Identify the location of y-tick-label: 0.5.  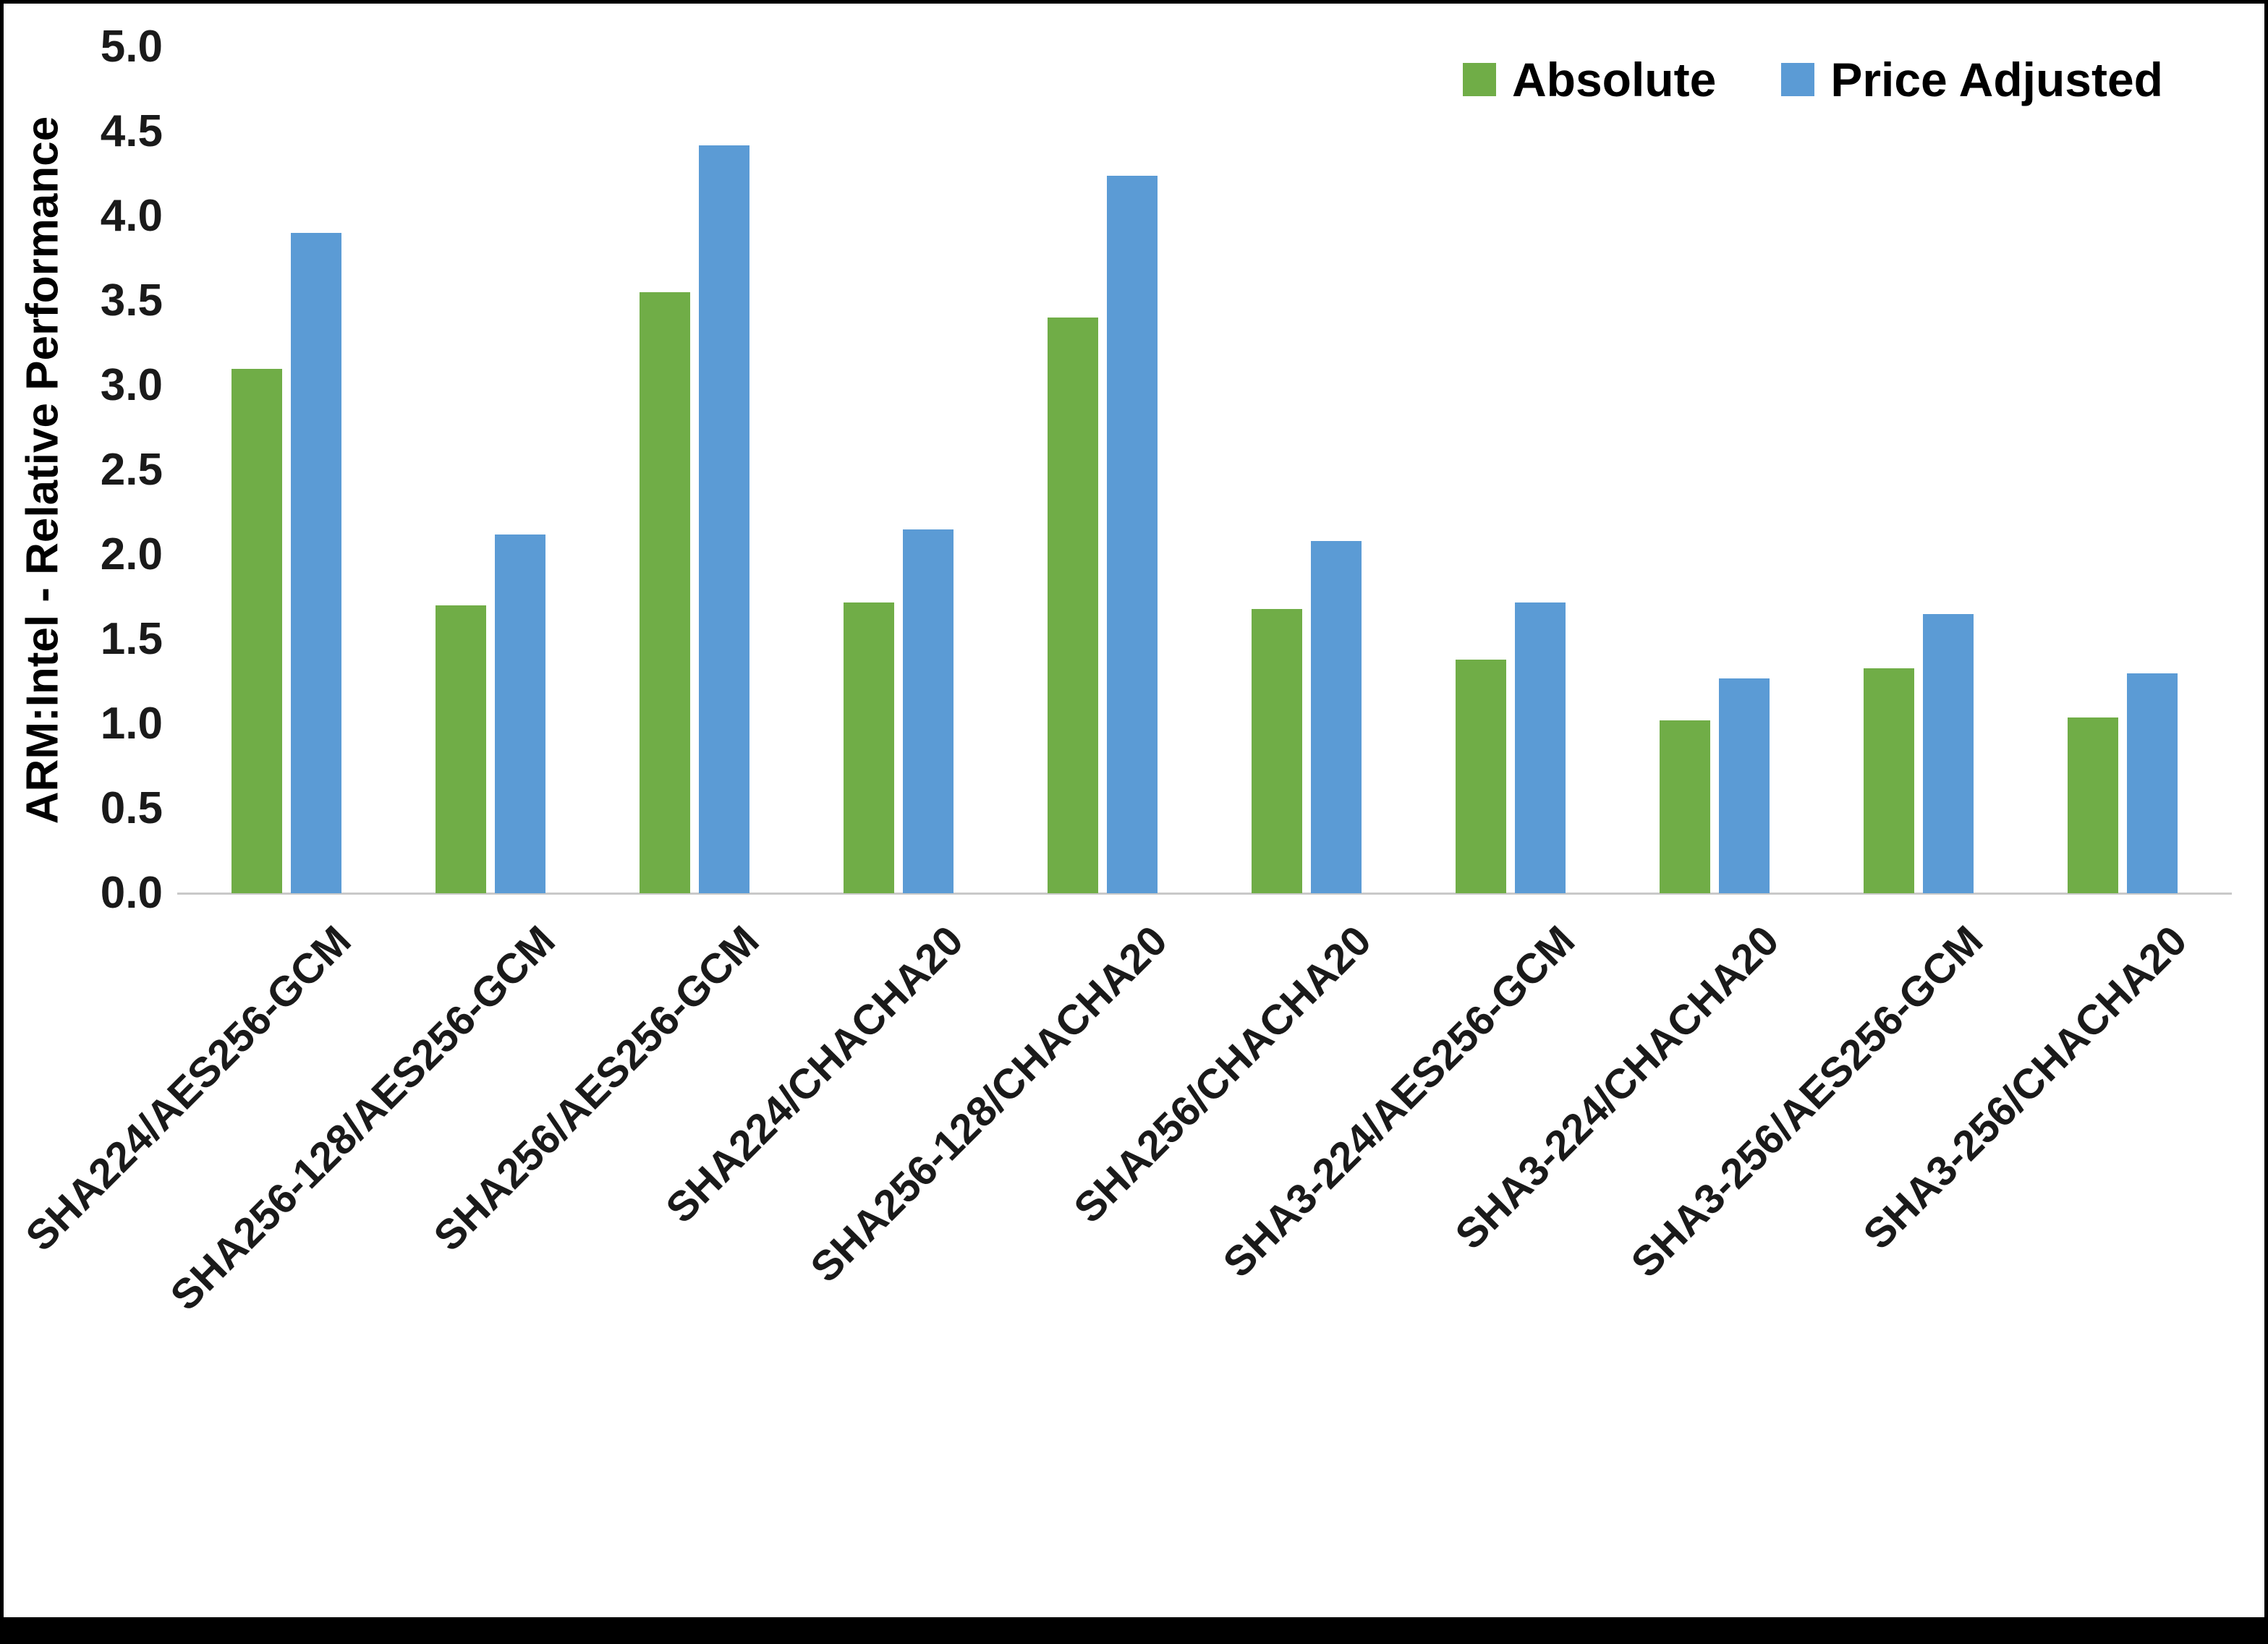
(131, 808).